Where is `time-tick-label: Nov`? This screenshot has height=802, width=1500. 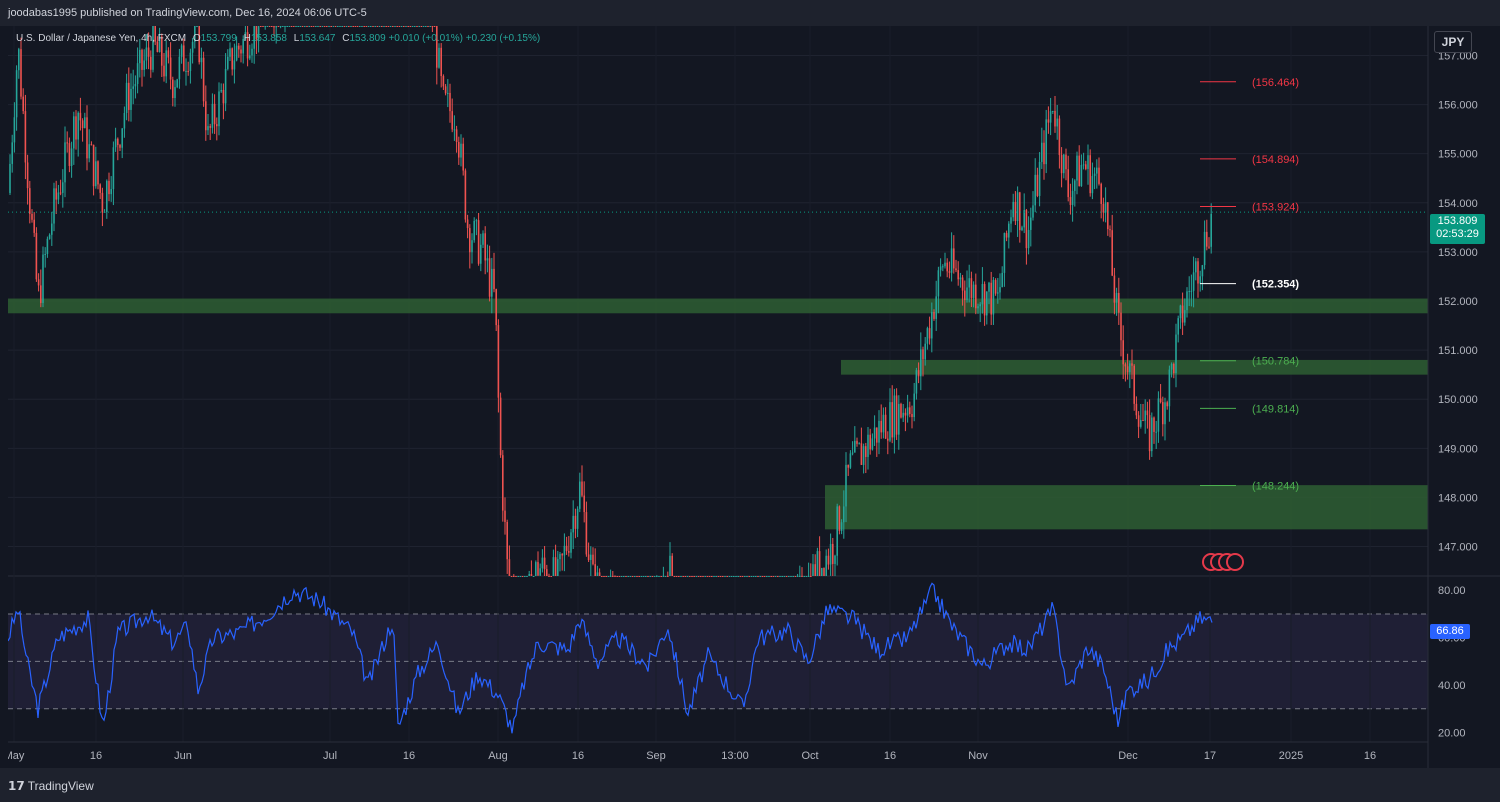 time-tick-label: Nov is located at coordinates (978, 756).